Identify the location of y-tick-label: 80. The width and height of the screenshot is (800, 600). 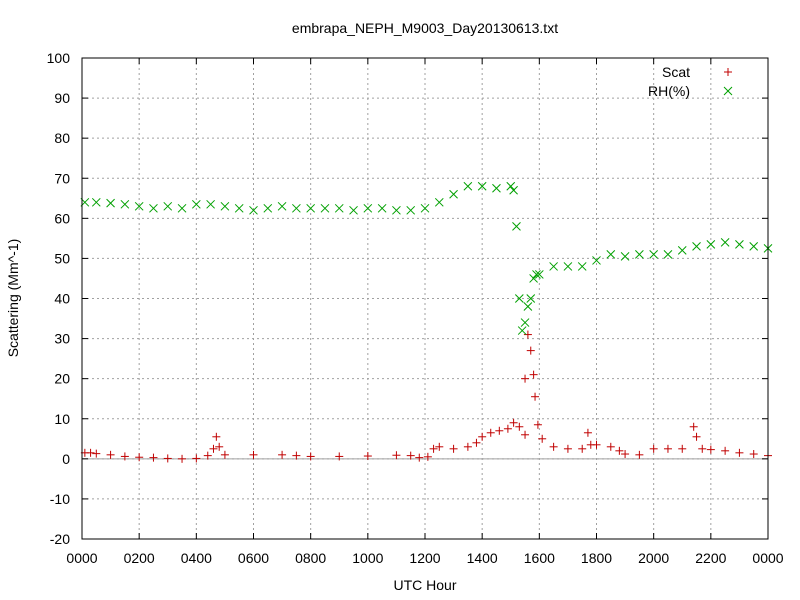
(62, 138).